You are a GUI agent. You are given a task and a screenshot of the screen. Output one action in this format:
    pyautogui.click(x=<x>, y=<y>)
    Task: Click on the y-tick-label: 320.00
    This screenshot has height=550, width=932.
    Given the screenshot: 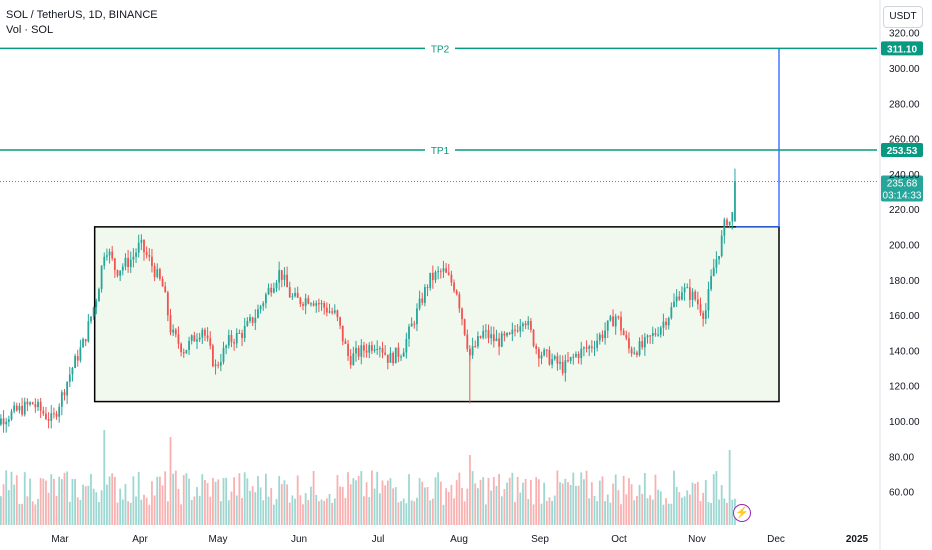 What is the action you would take?
    pyautogui.click(x=904, y=34)
    